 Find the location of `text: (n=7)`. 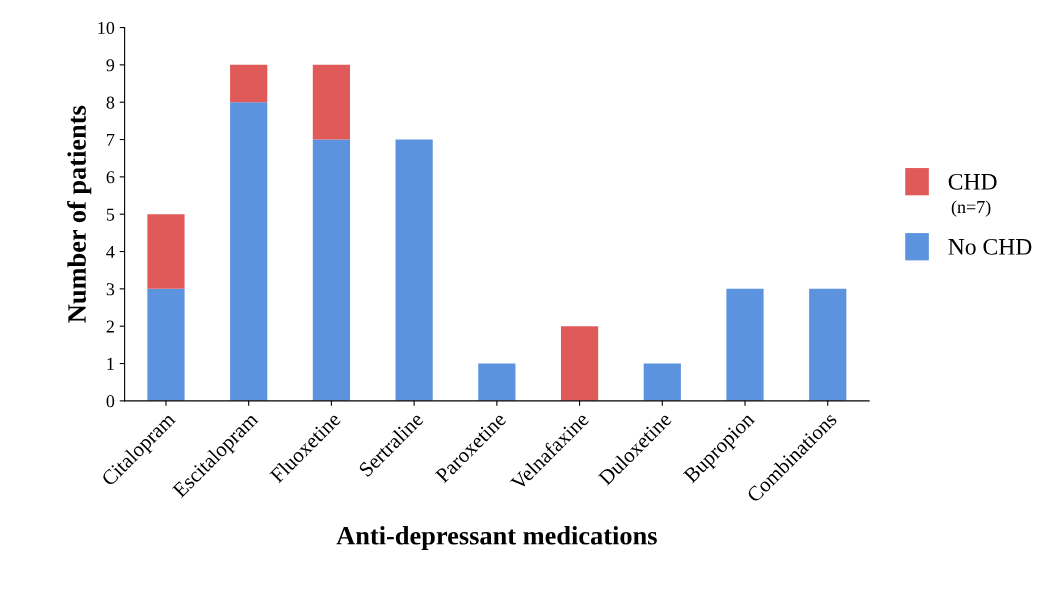

text: (n=7) is located at coordinates (971, 208).